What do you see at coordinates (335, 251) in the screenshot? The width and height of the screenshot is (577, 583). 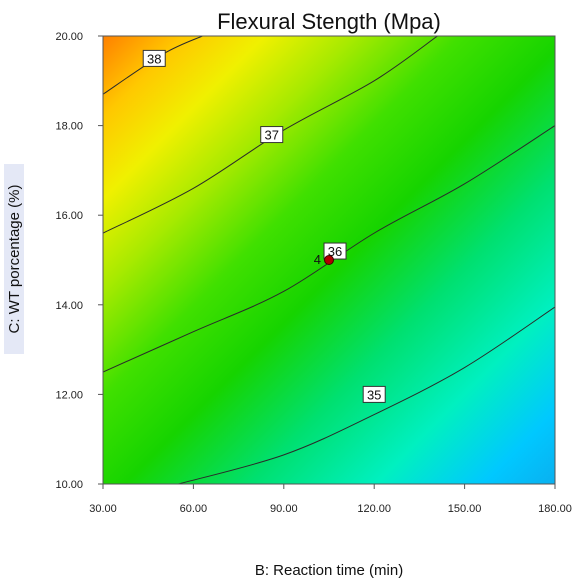 I see `contour-label-36: 36` at bounding box center [335, 251].